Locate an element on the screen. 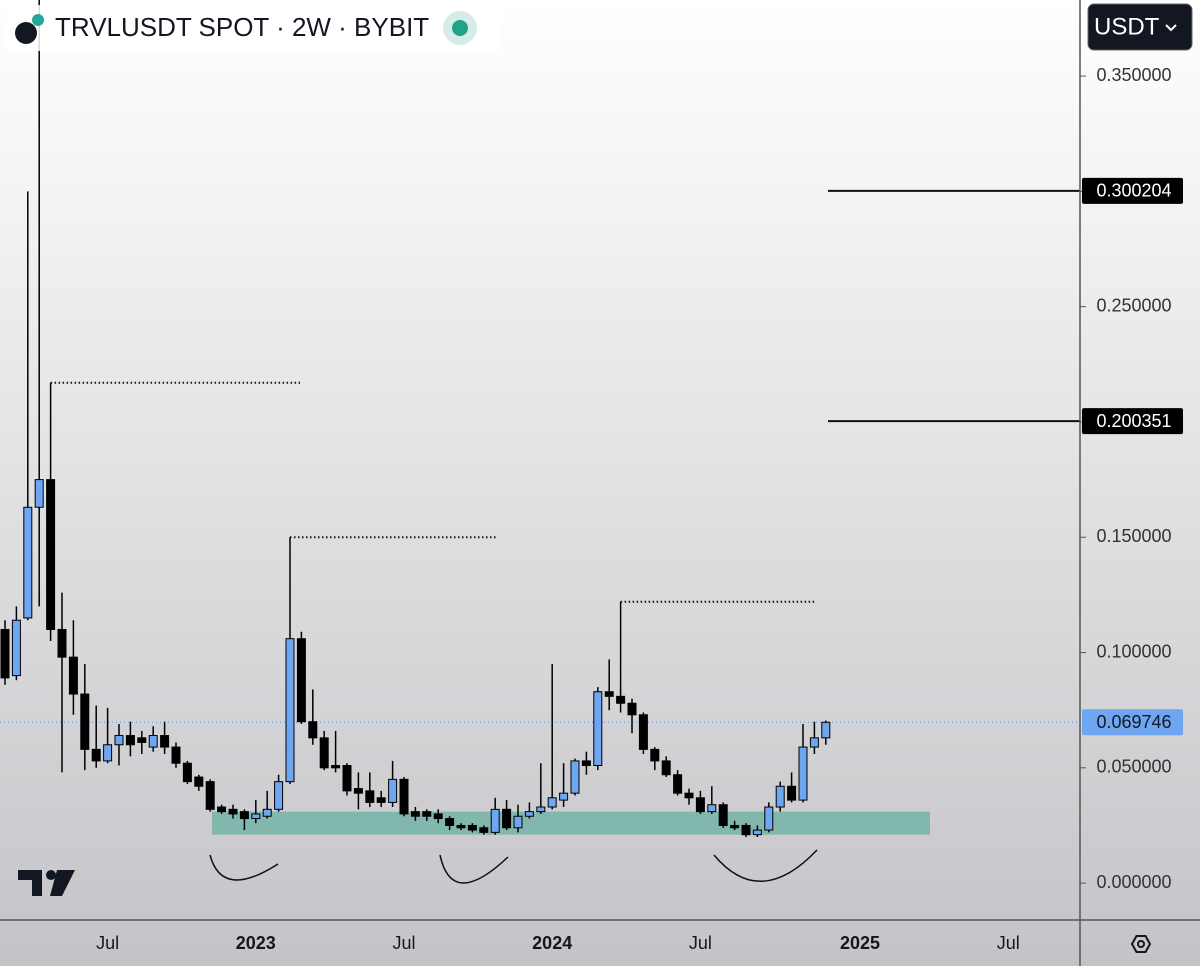 The height and width of the screenshot is (966, 1200). currency-button: USDT is located at coordinates (1140, 27).